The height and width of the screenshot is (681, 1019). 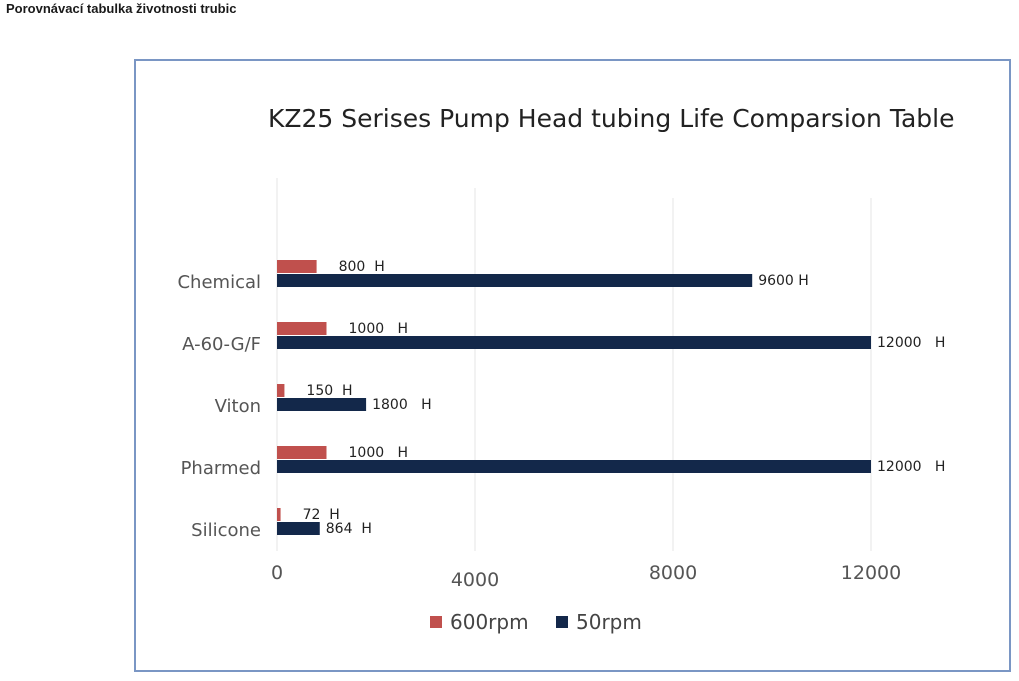 I want to click on bar-Viton-50rpm, so click(x=322, y=404).